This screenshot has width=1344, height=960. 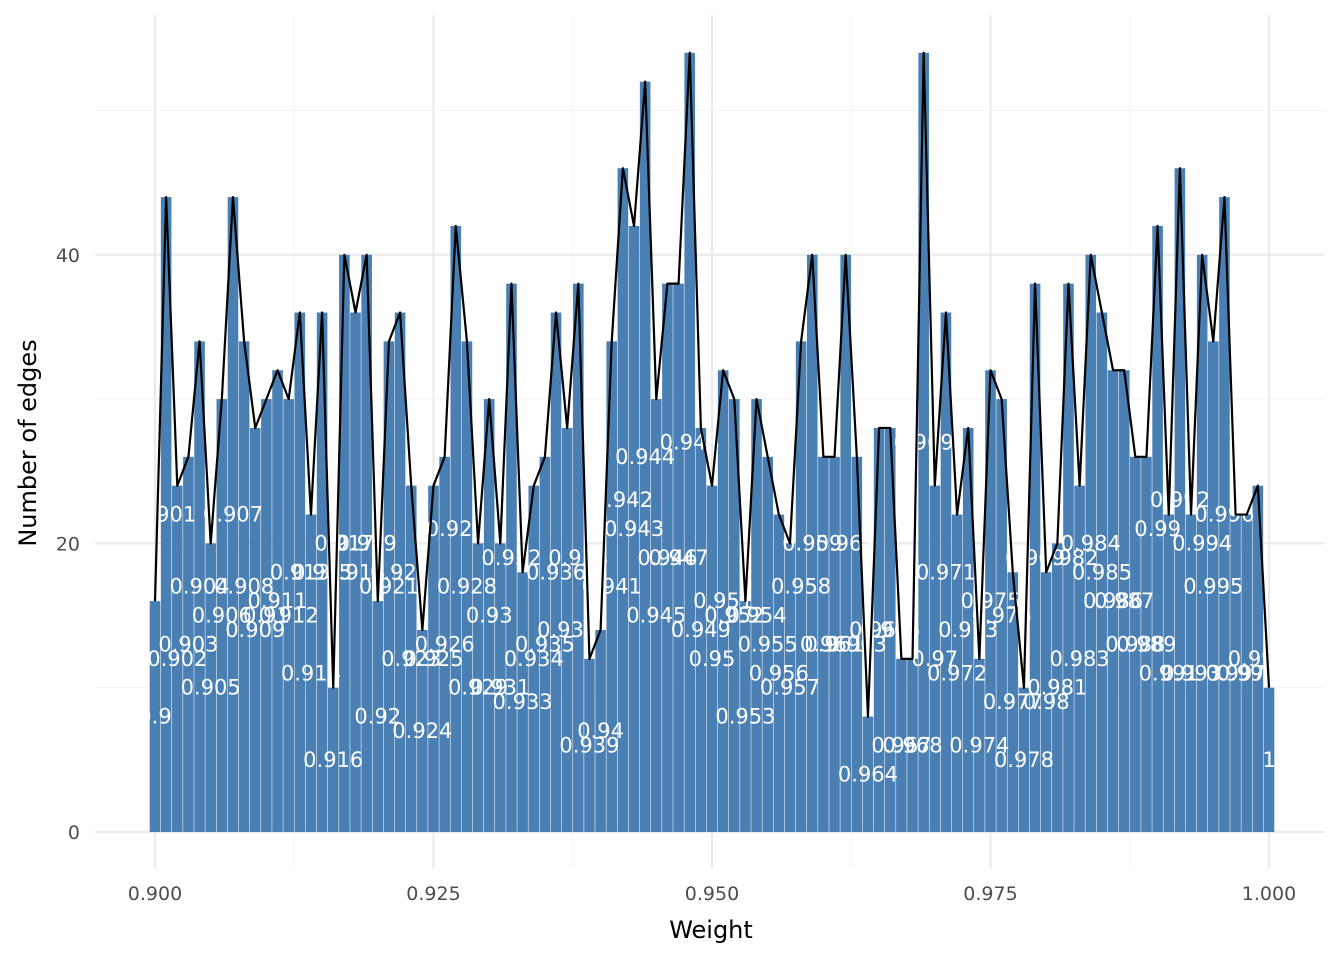 What do you see at coordinates (155, 894) in the screenshot?
I see `x-tick-label: 0.900` at bounding box center [155, 894].